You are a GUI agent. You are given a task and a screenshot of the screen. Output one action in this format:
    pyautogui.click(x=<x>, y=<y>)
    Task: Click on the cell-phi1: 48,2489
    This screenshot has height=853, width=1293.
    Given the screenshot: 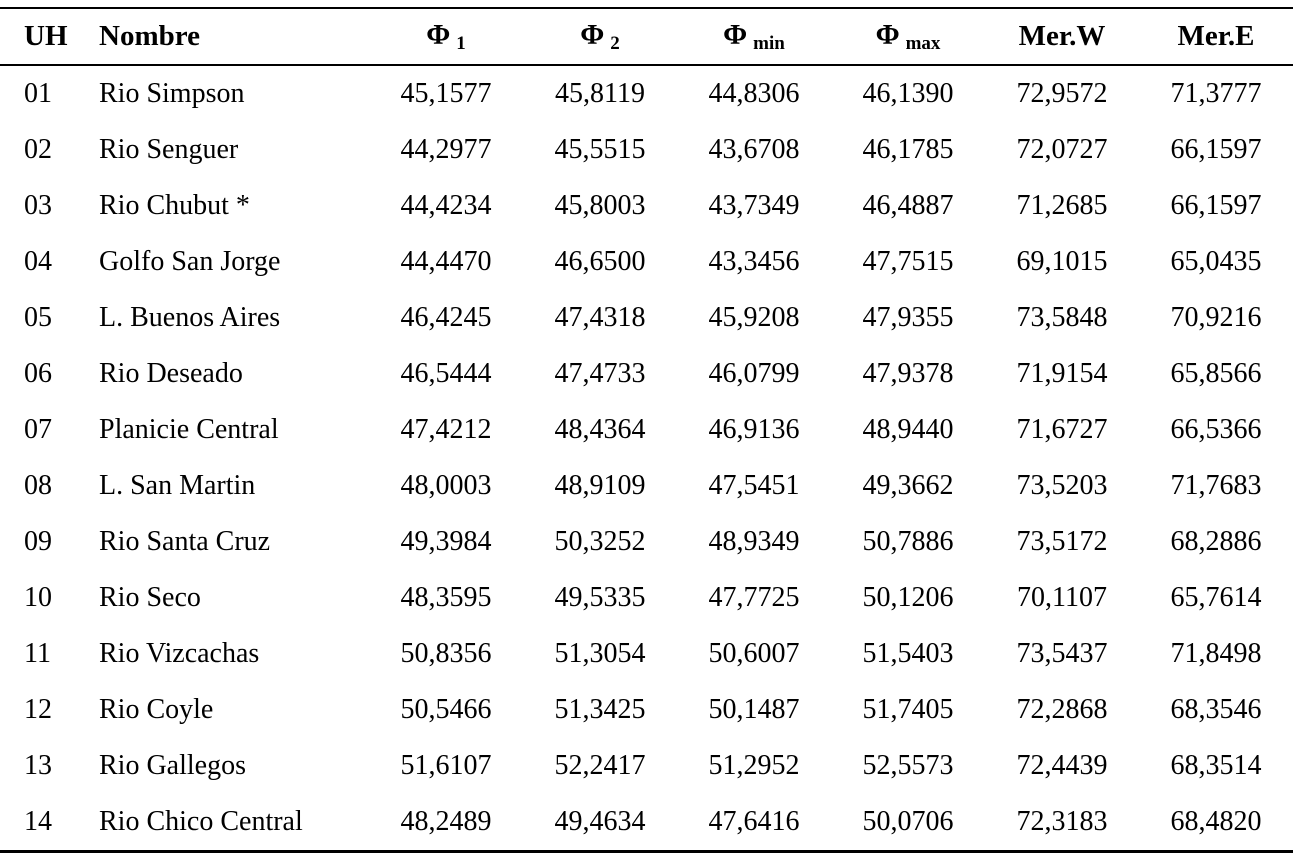 What is the action you would take?
    pyautogui.click(x=446, y=823)
    